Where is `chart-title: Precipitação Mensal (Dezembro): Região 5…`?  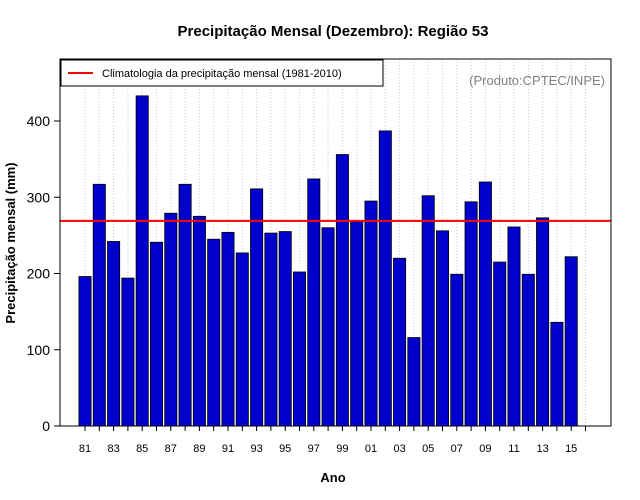
chart-title: Precipitação Mensal (Dezembro): Região 5… is located at coordinates (333, 31).